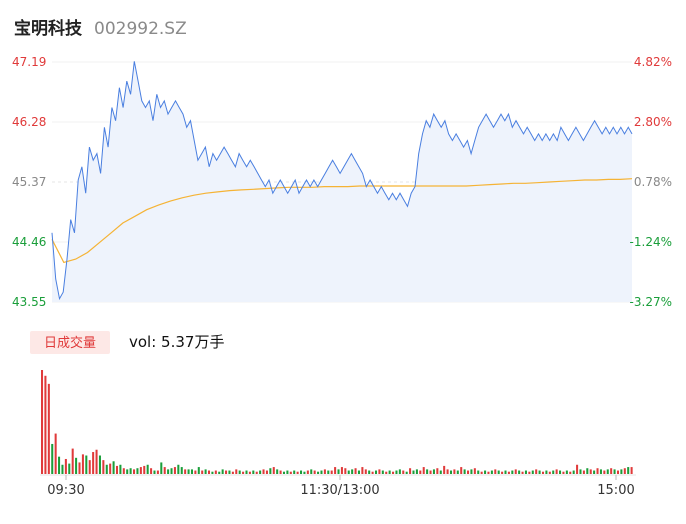  I want to click on time-axis: 09:30 11:30/13:00 15:00, so click(341, 486).